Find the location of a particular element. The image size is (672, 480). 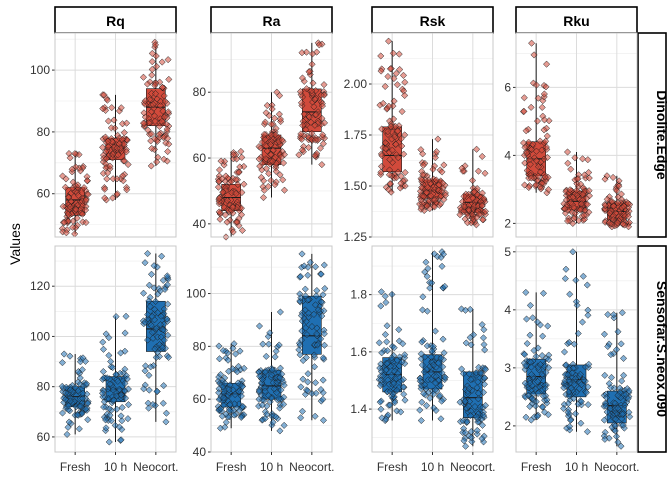

panel-border-rku-dinolite is located at coordinates (576, 135).